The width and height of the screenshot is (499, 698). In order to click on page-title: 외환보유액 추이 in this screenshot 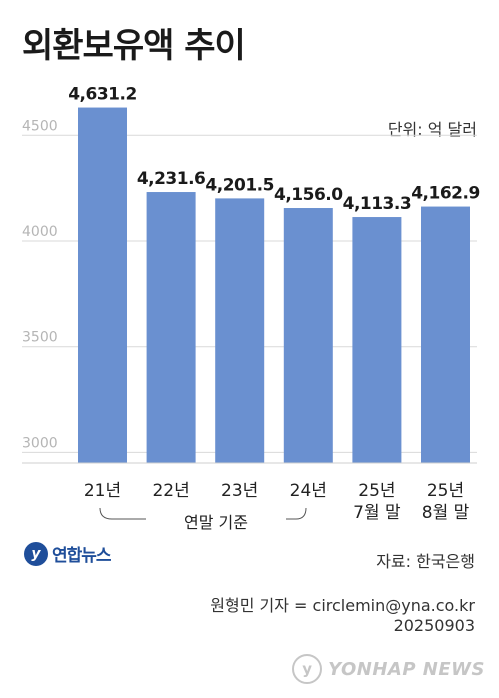, I will do `click(134, 46)`.